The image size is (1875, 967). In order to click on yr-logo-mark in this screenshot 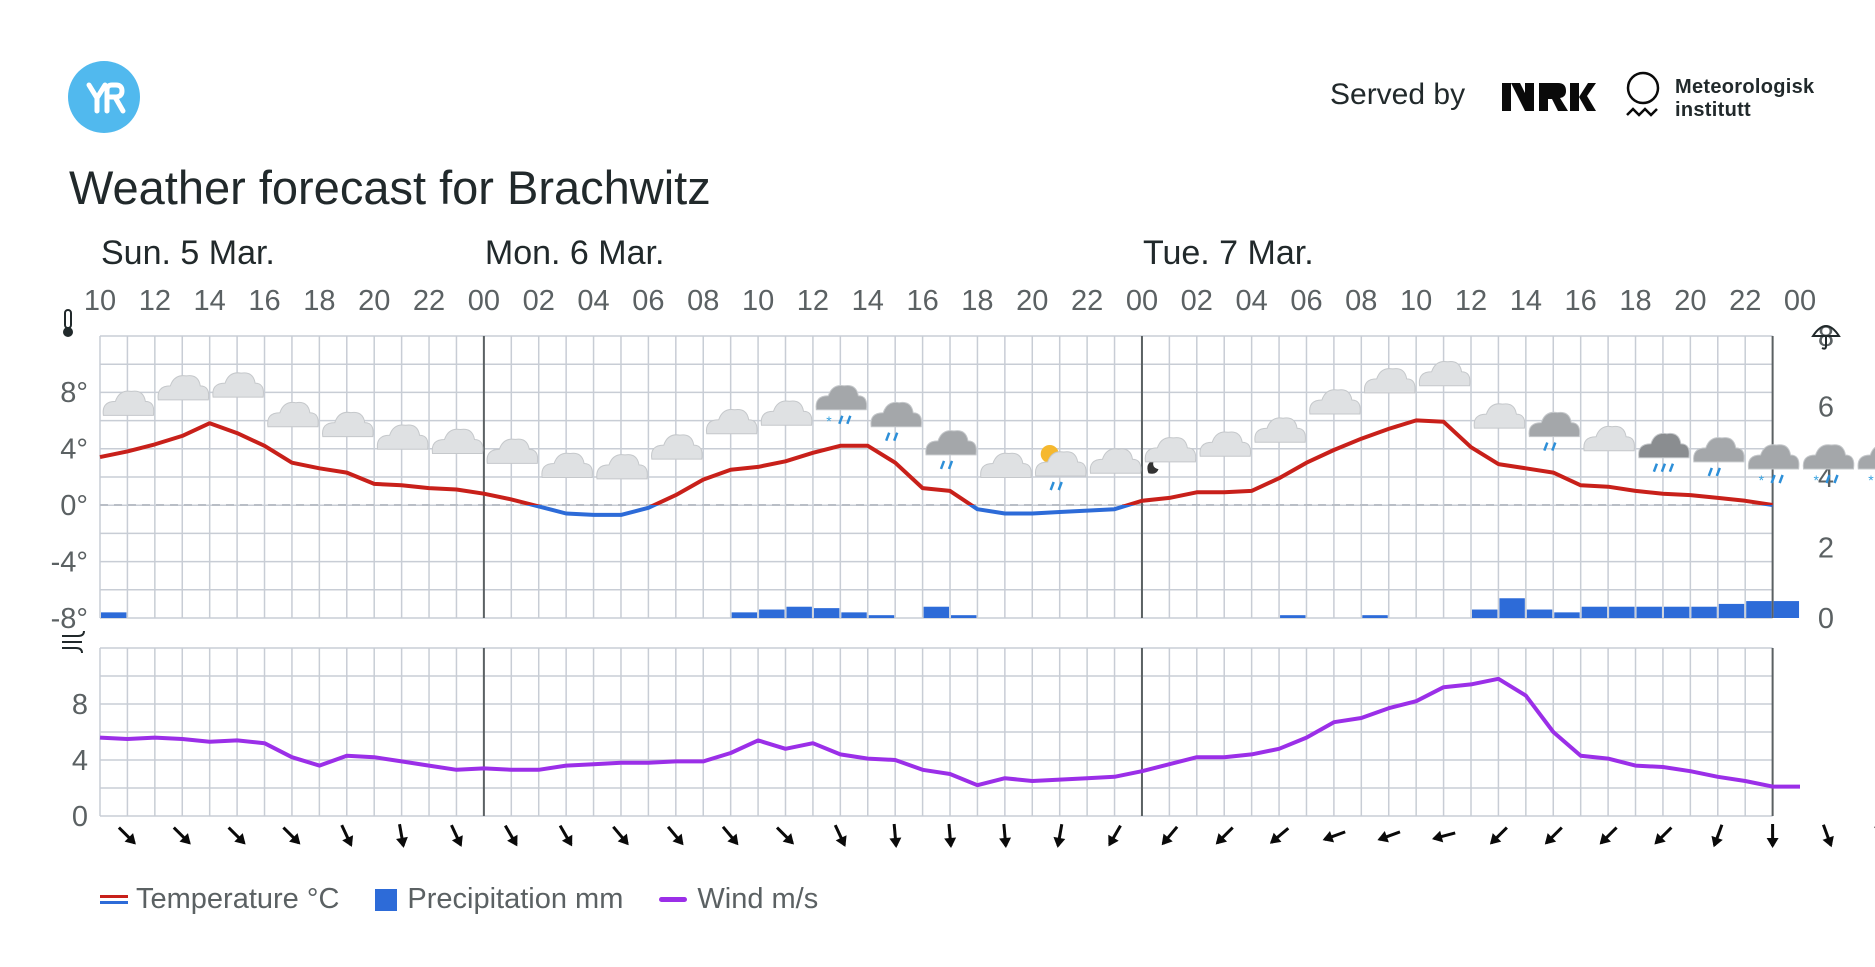, I will do `click(106, 98)`.